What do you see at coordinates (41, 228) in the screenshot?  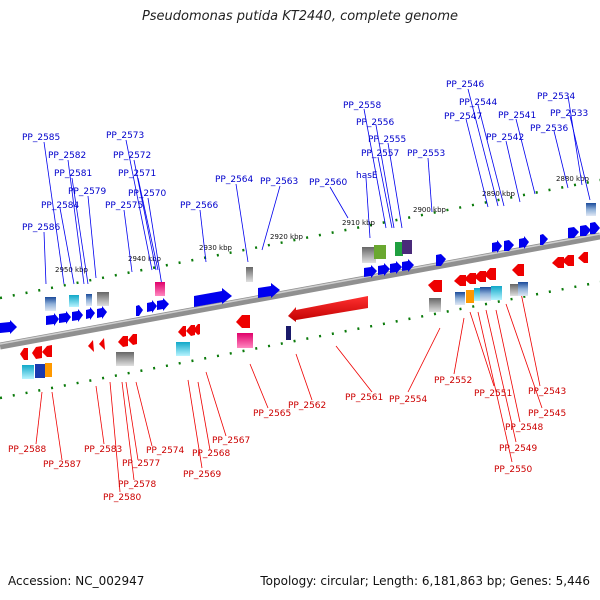 I see `gene-label: PP_2586` at bounding box center [41, 228].